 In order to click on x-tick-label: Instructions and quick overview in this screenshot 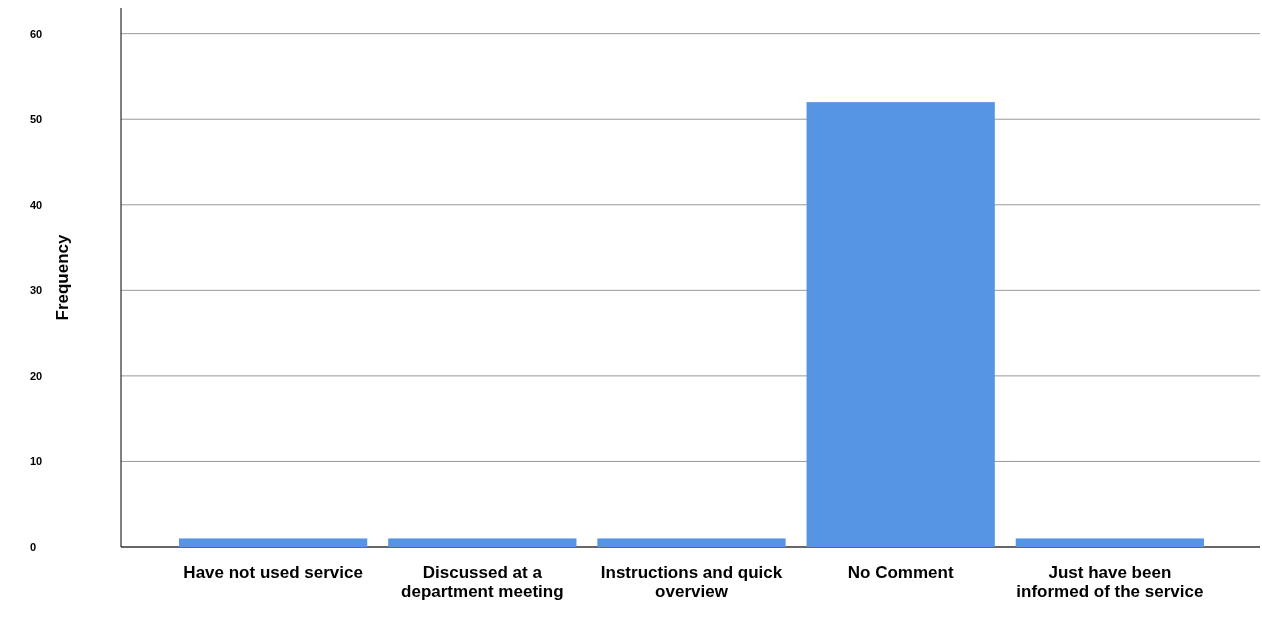, I will do `click(691, 582)`.